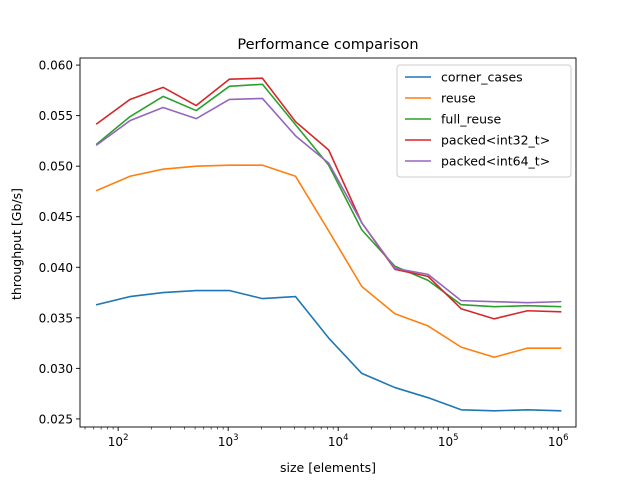  Describe the element at coordinates (482, 77) in the screenshot. I see `legend-label-0: corner_cases` at that location.